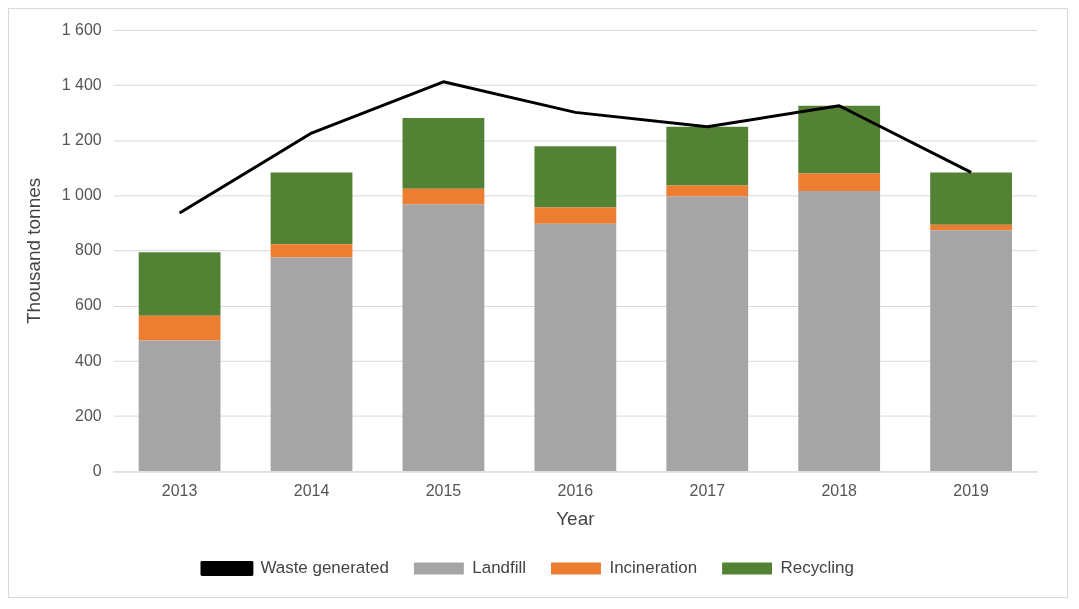  What do you see at coordinates (707, 491) in the screenshot?
I see `x-tick-label: 2017` at bounding box center [707, 491].